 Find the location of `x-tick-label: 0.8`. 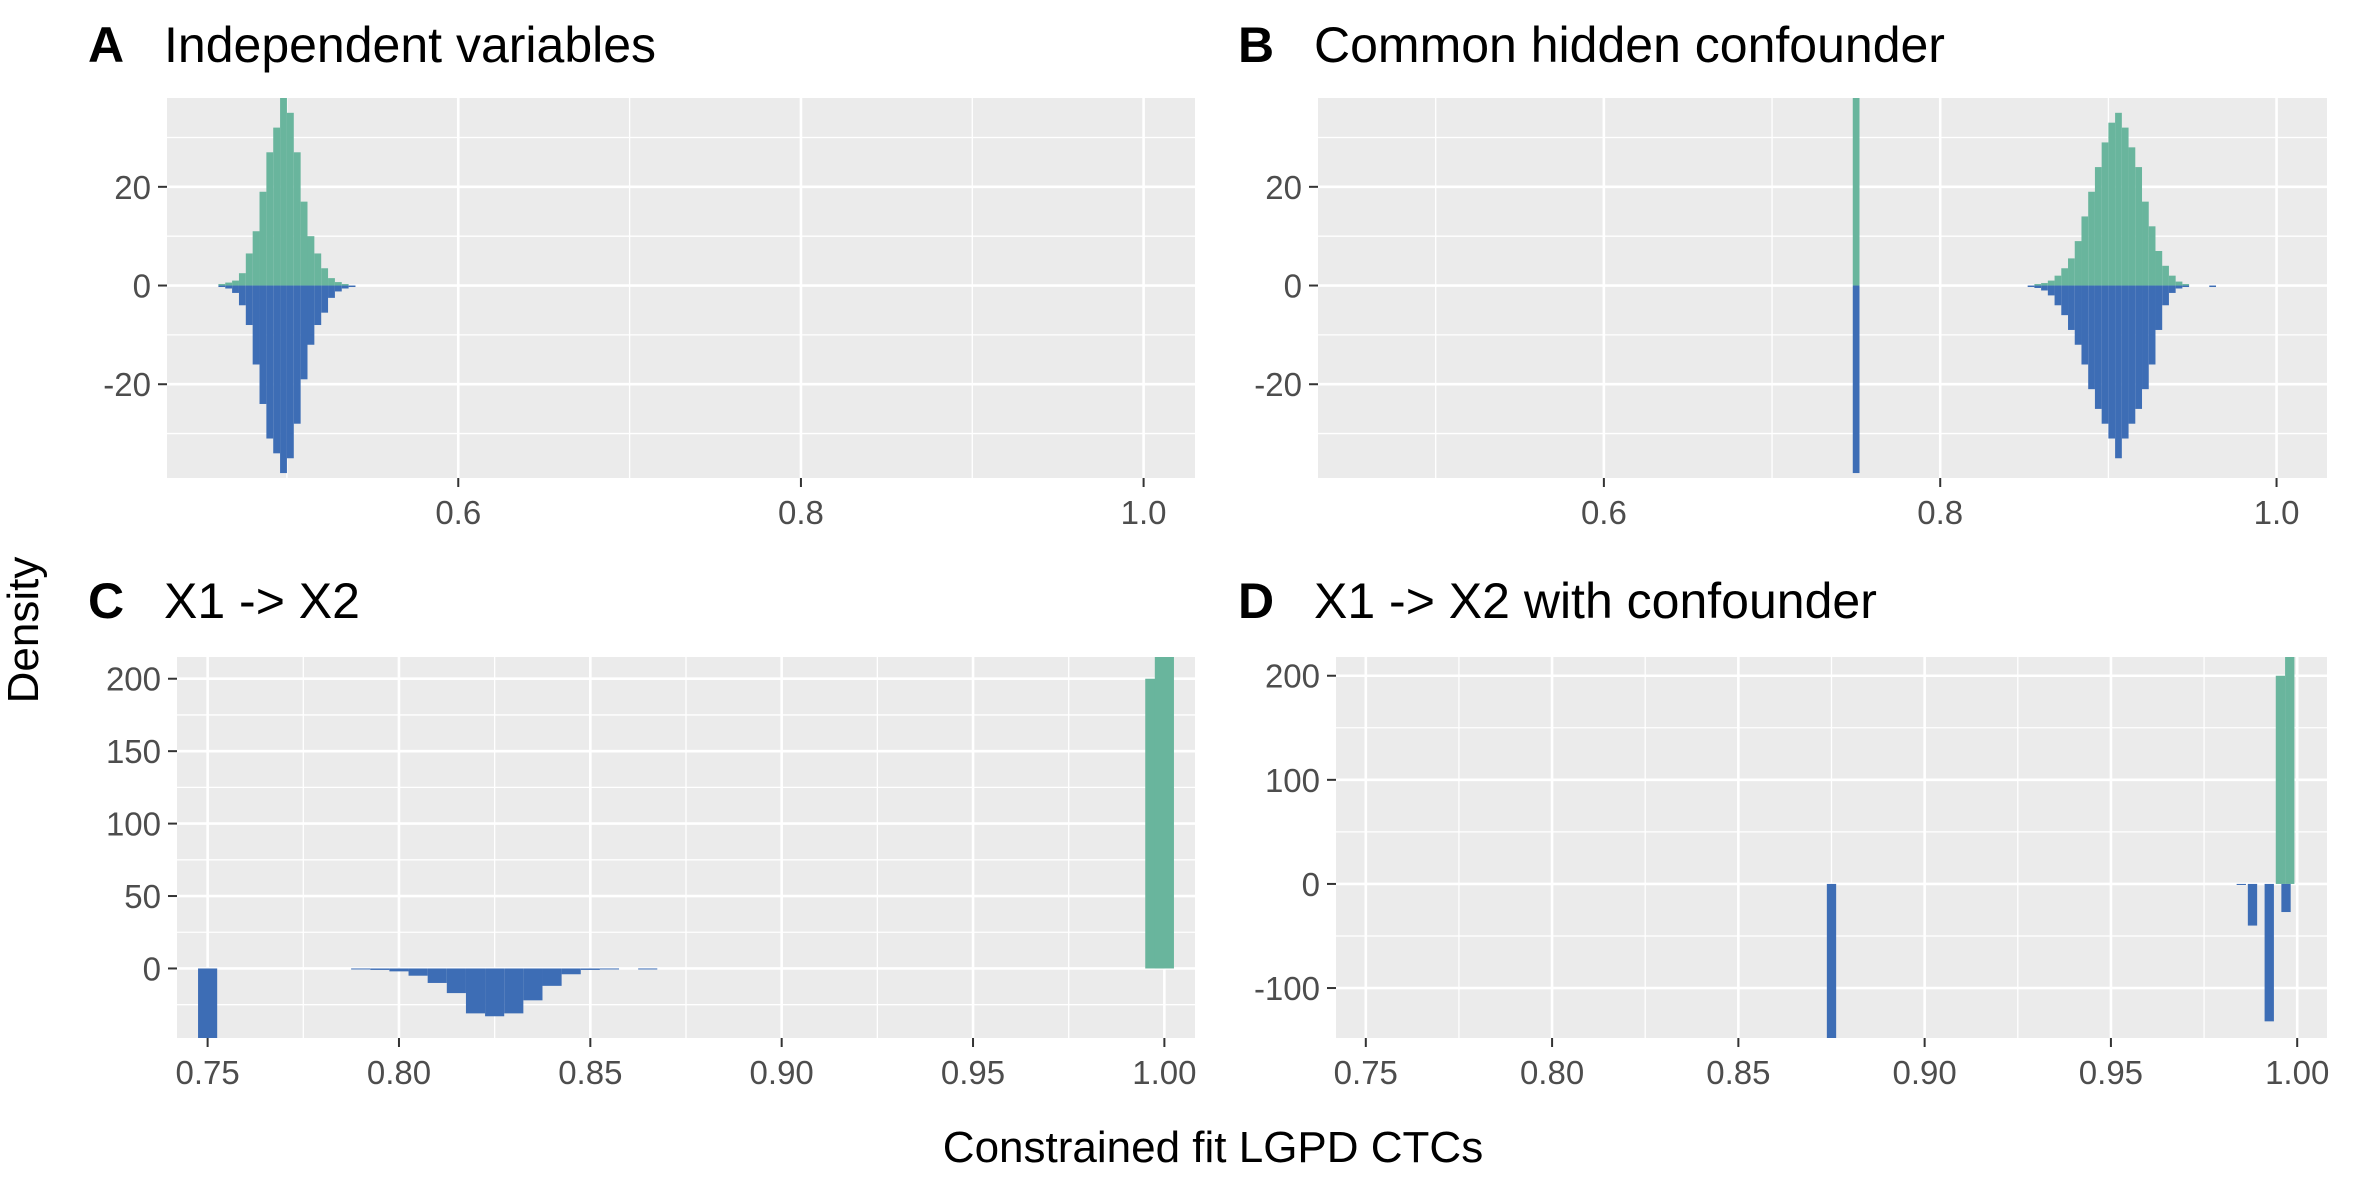

x-tick-label: 0.8 is located at coordinates (801, 512).